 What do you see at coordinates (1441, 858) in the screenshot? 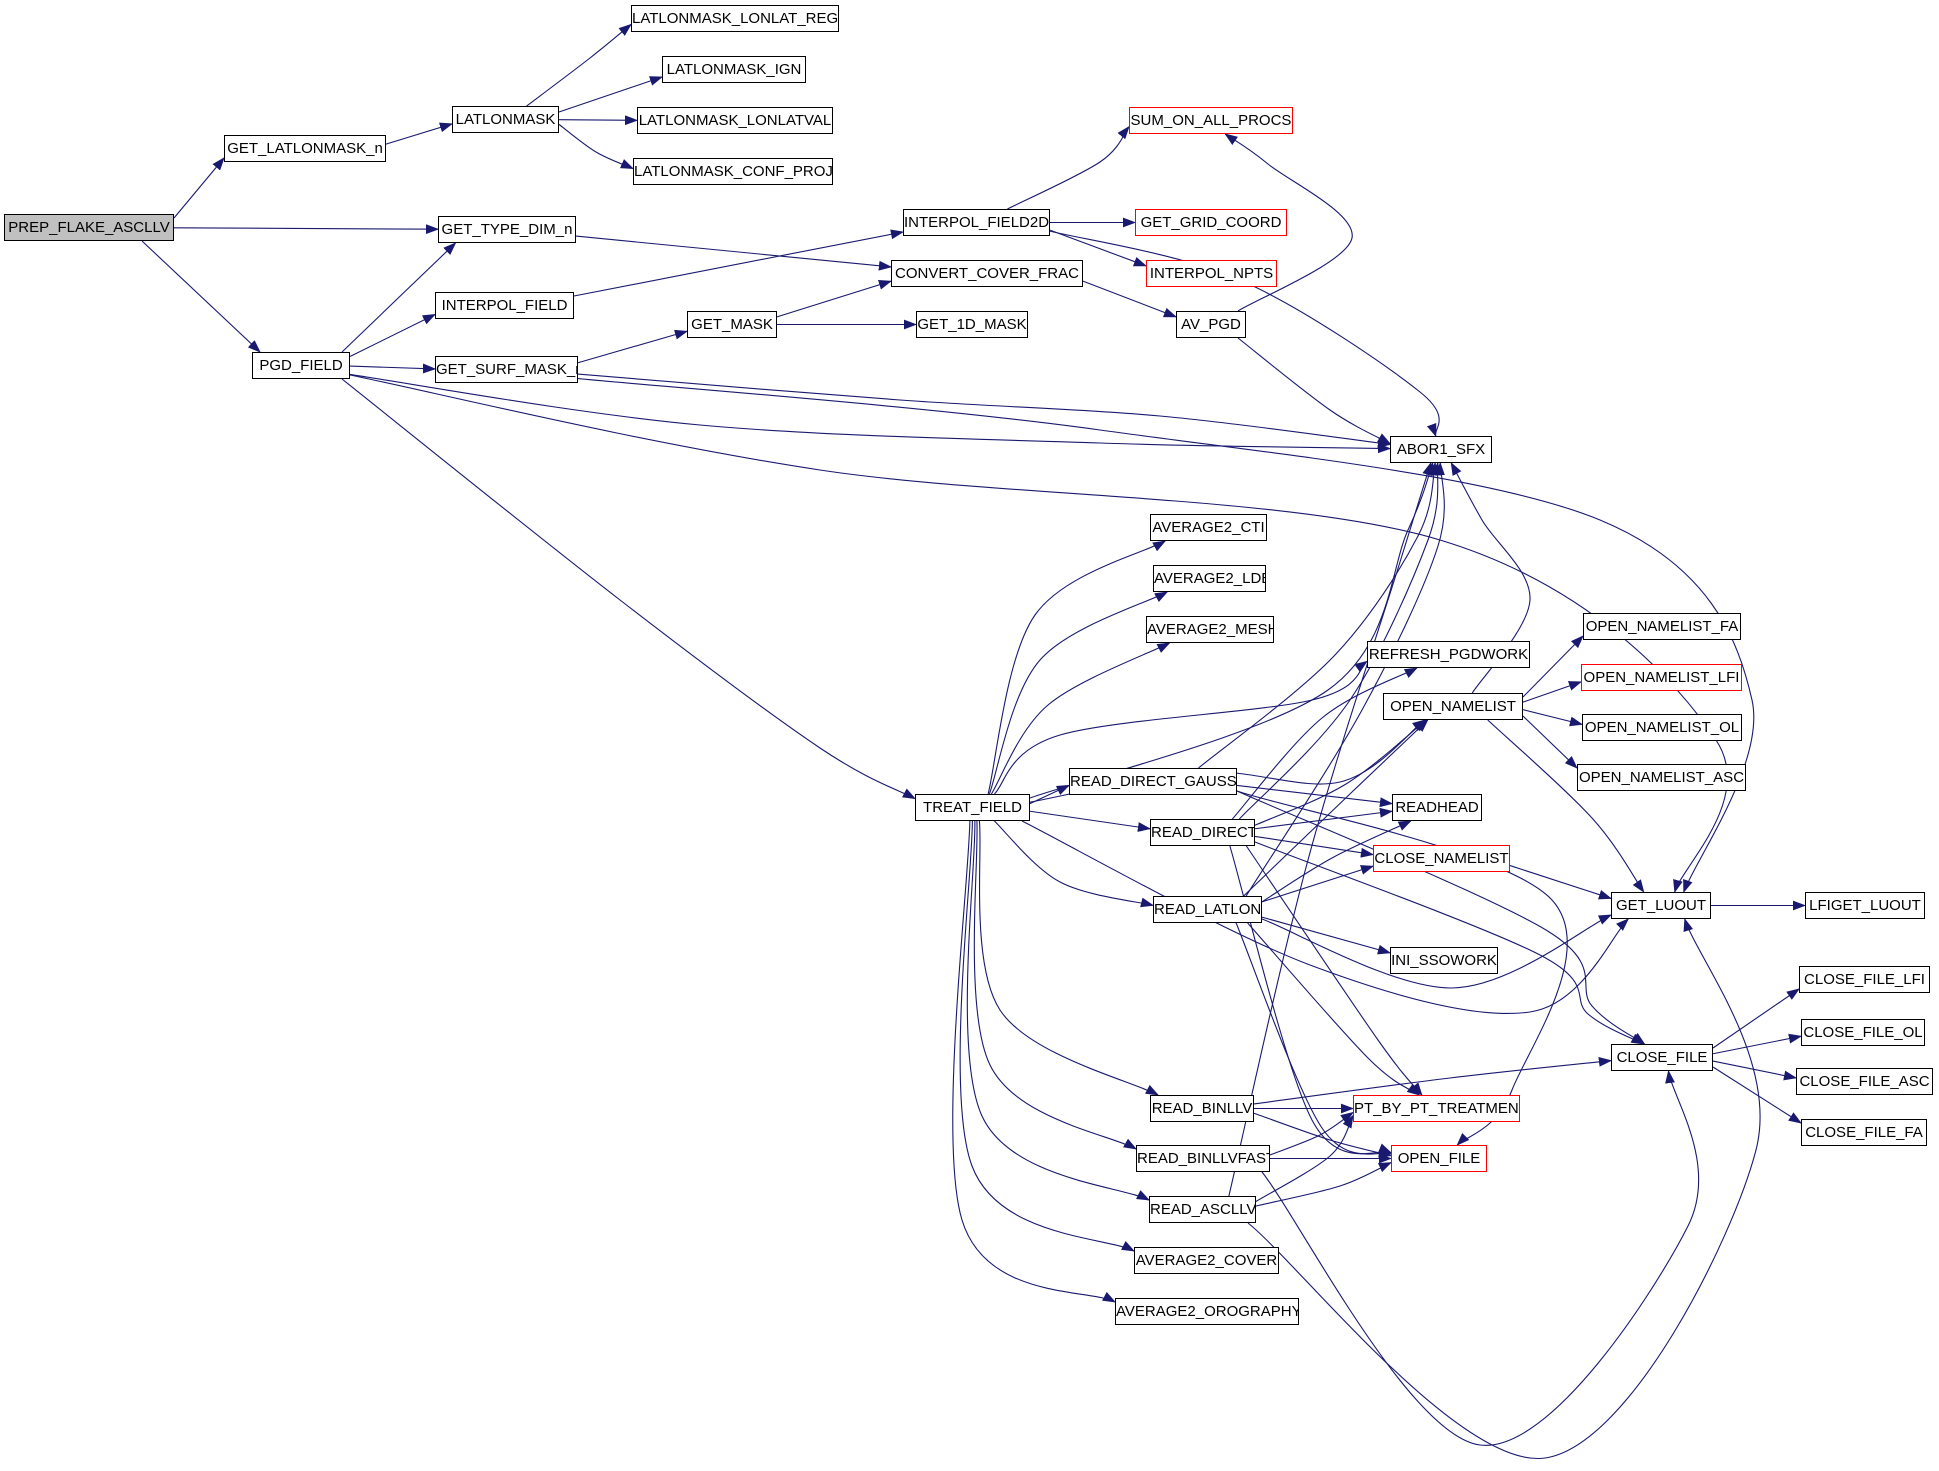
I see `graph-node-close_namelist: CLOSE_NAMELIST` at bounding box center [1441, 858].